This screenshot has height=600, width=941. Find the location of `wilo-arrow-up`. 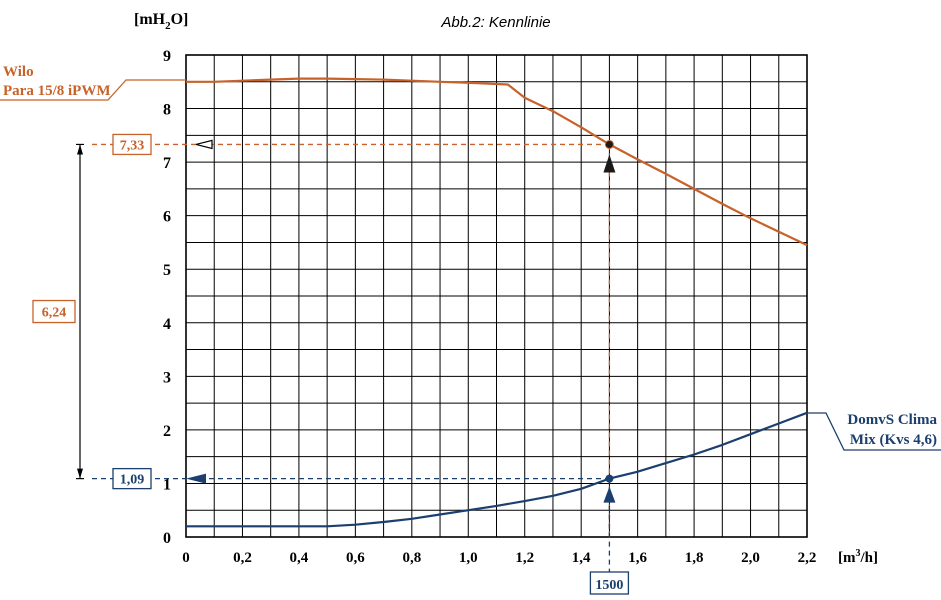

wilo-arrow-up is located at coordinates (609, 163).